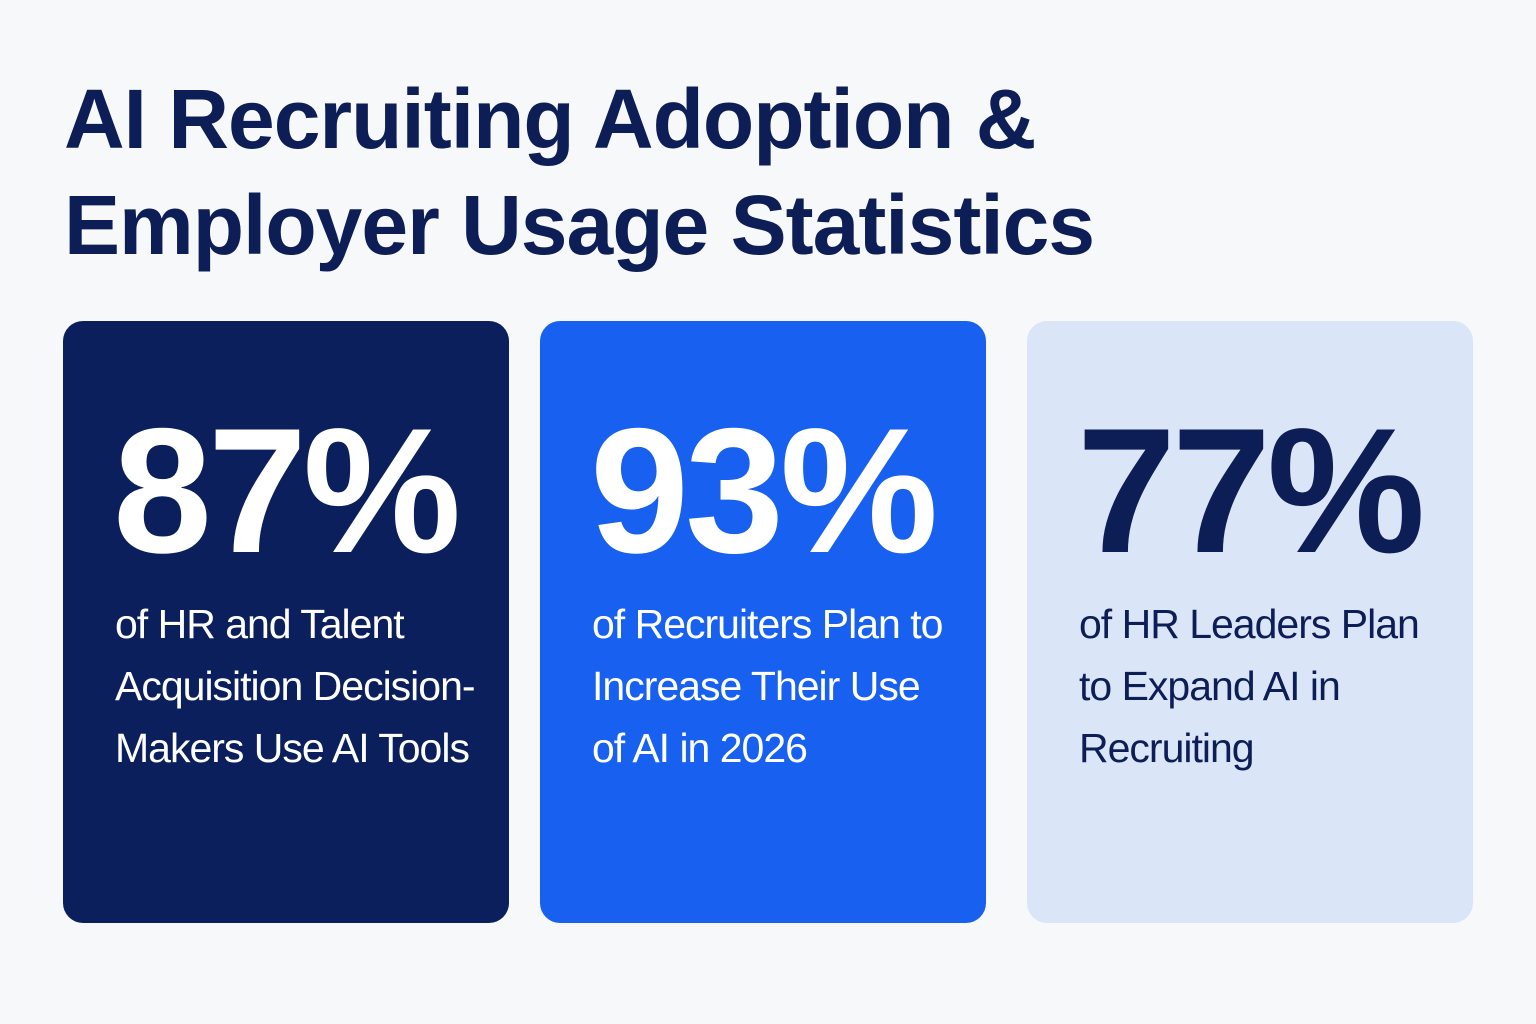  What do you see at coordinates (550, 119) in the screenshot?
I see `page-title-line-1: AI Recruiting Adoption &` at bounding box center [550, 119].